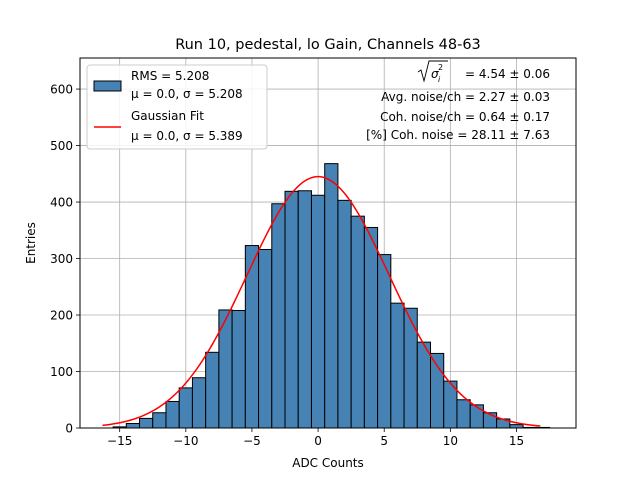 The height and width of the screenshot is (485, 640). I want to click on x-tick-label: −5, so click(252, 441).